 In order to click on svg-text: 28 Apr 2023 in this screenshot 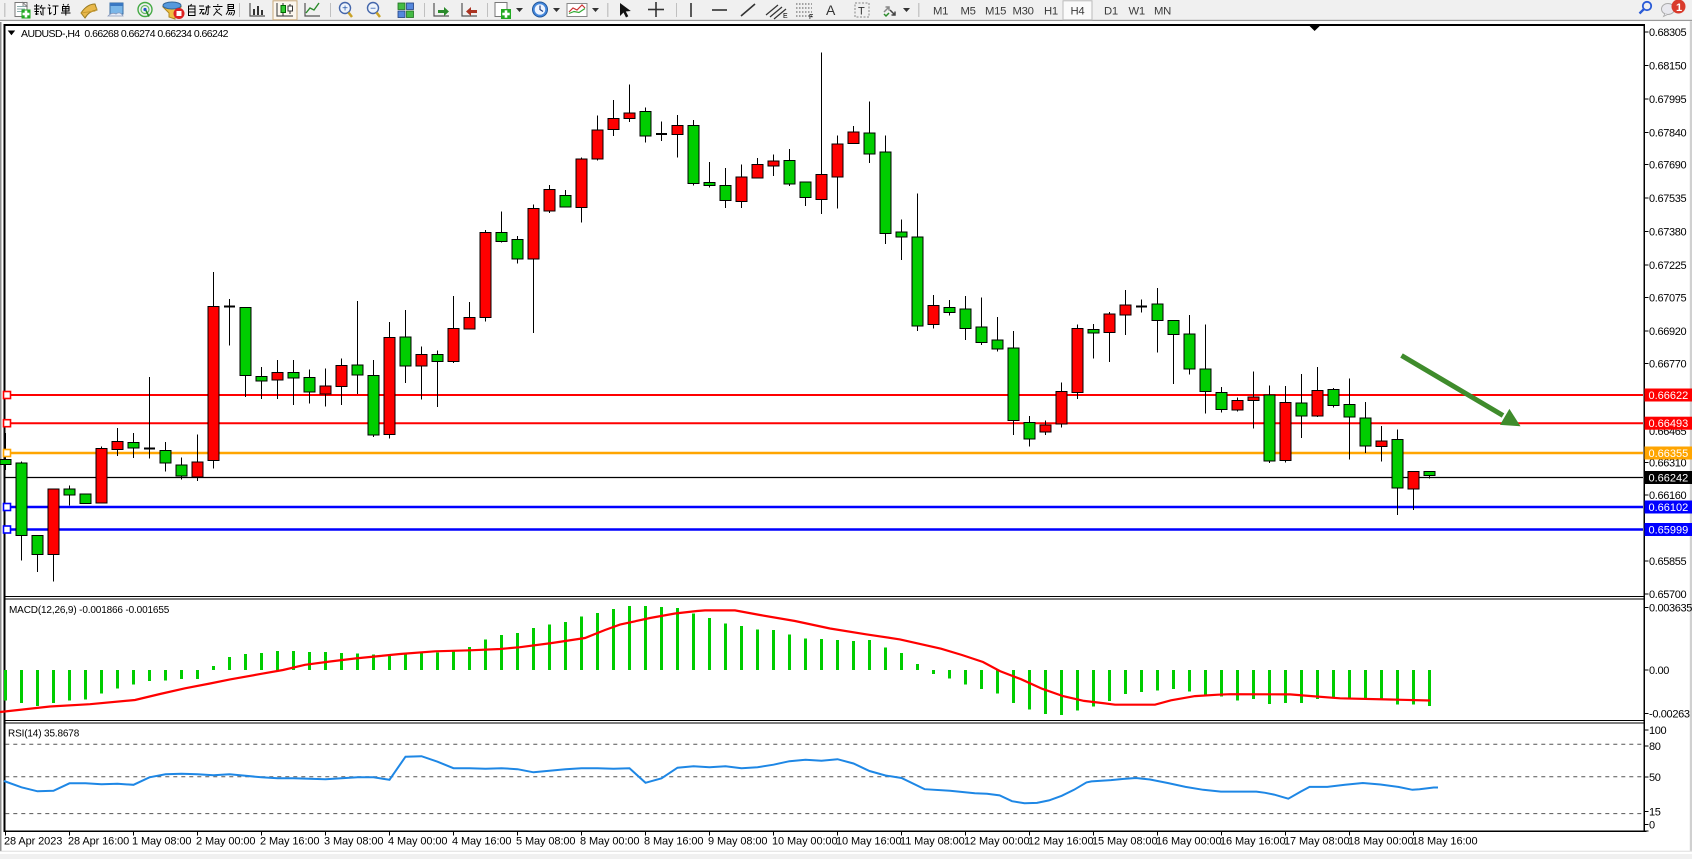, I will do `click(33, 842)`.